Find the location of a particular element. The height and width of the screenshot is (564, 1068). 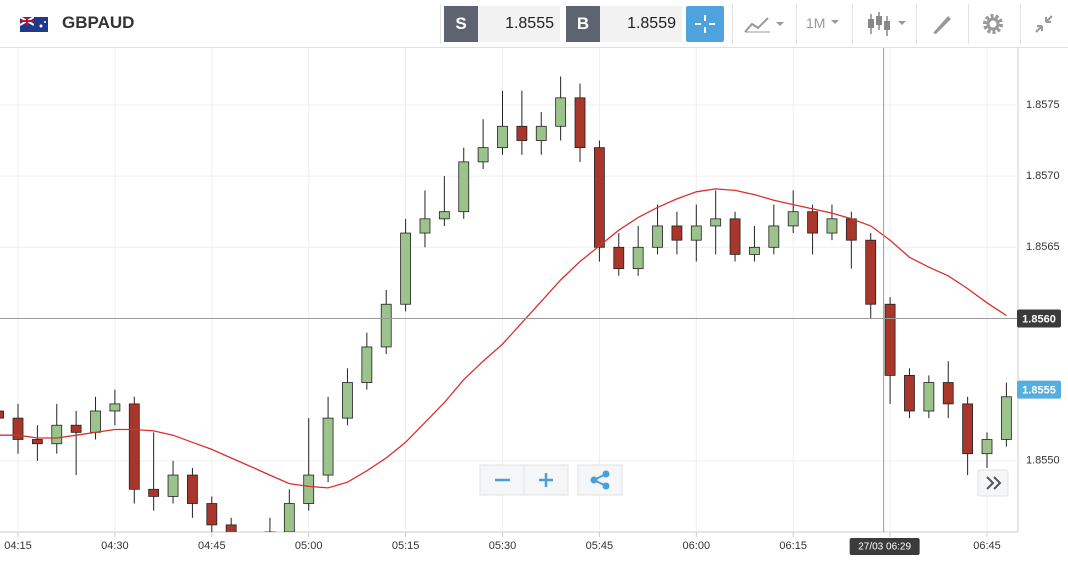

buy-button: B is located at coordinates (583, 24).